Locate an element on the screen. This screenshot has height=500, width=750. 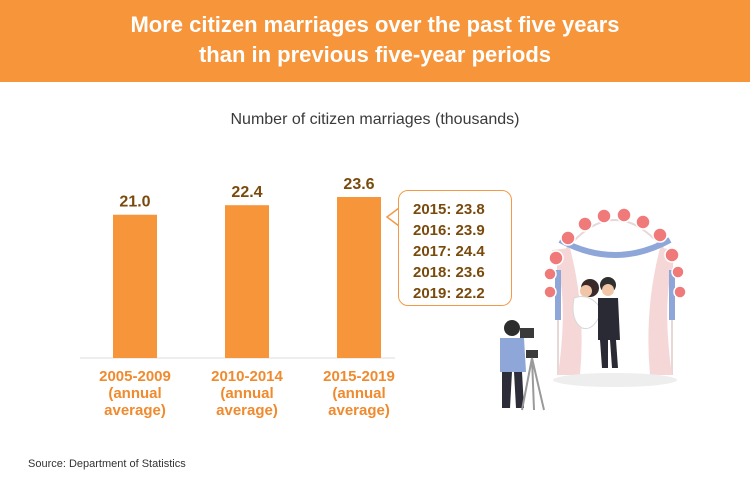
category-label-1: 2005-2009 (annual average) is located at coordinates (135, 393).